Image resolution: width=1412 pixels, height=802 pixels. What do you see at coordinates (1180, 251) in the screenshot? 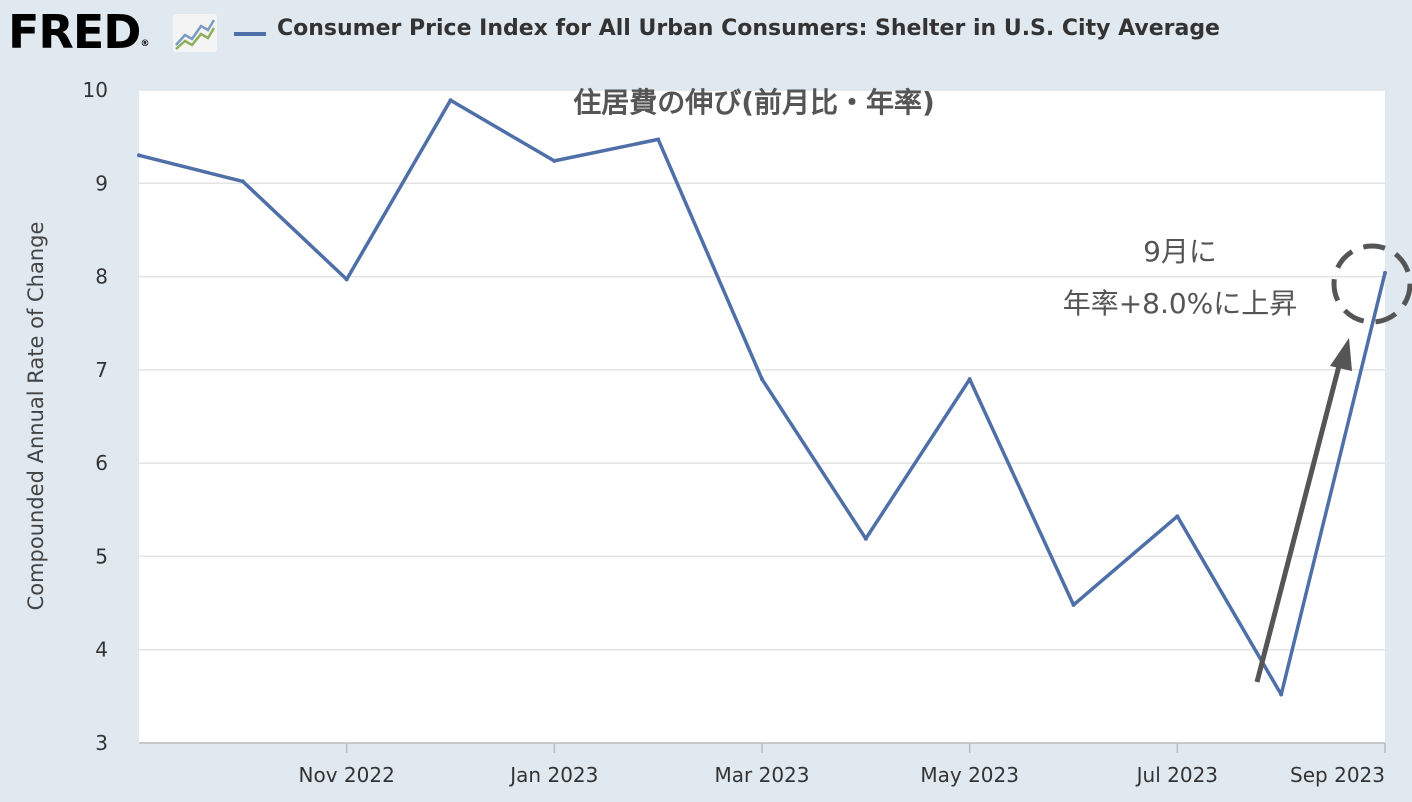
I see `annotation-line-1: 9月に` at bounding box center [1180, 251].